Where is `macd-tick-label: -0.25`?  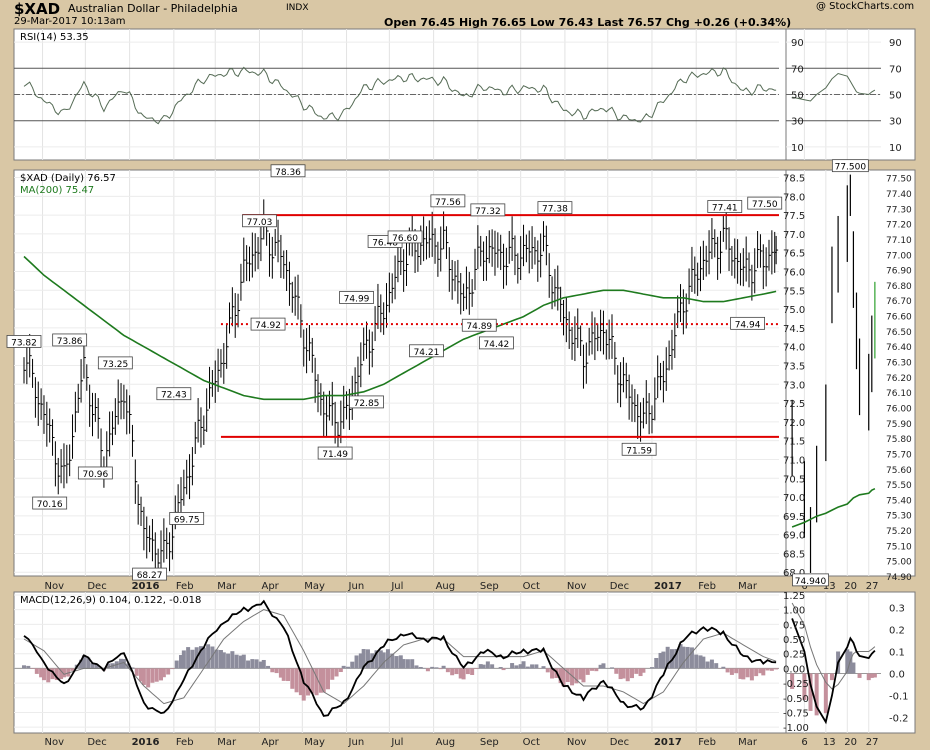 macd-tick-label: -0.25 is located at coordinates (796, 684).